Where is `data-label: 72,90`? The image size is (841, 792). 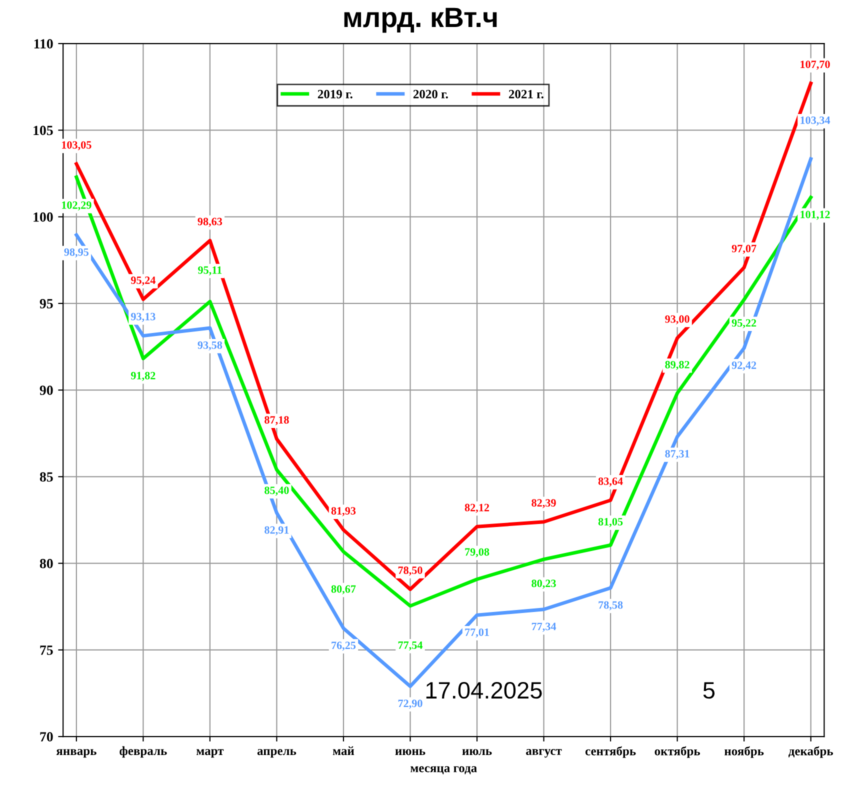
data-label: 72,90 is located at coordinates (410, 704).